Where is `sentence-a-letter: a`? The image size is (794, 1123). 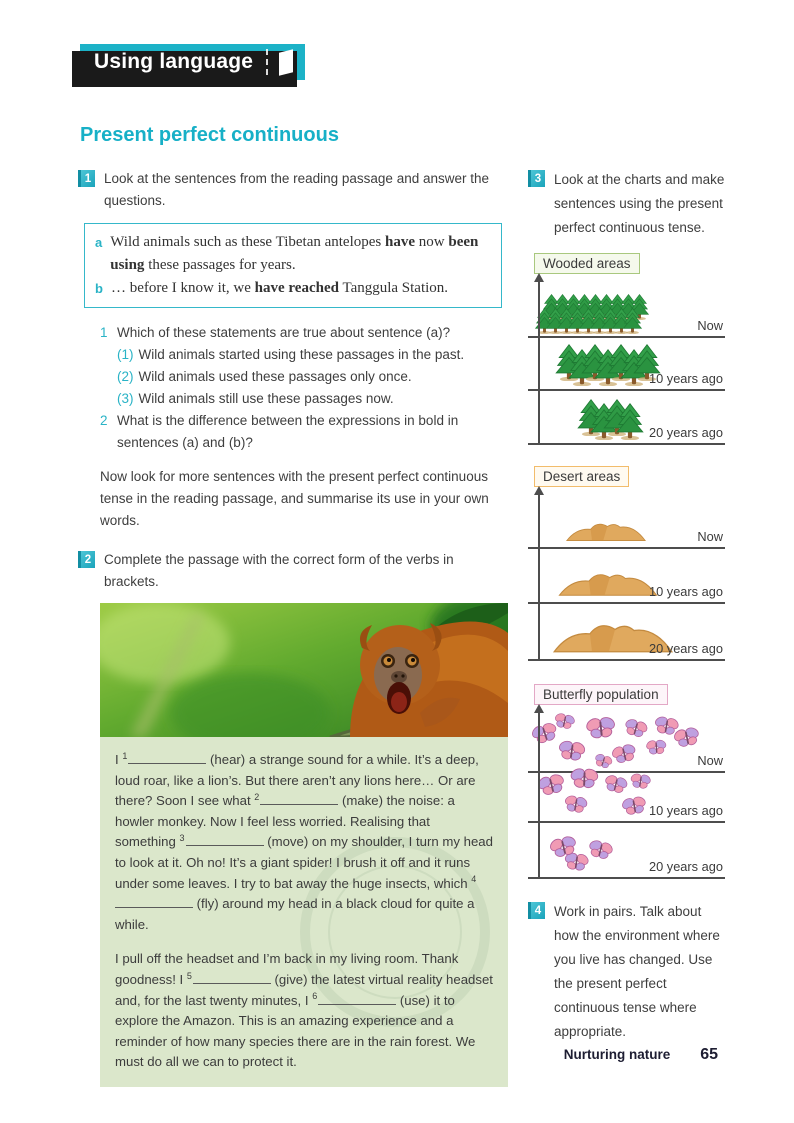
sentence-a-letter: a is located at coordinates (99, 242).